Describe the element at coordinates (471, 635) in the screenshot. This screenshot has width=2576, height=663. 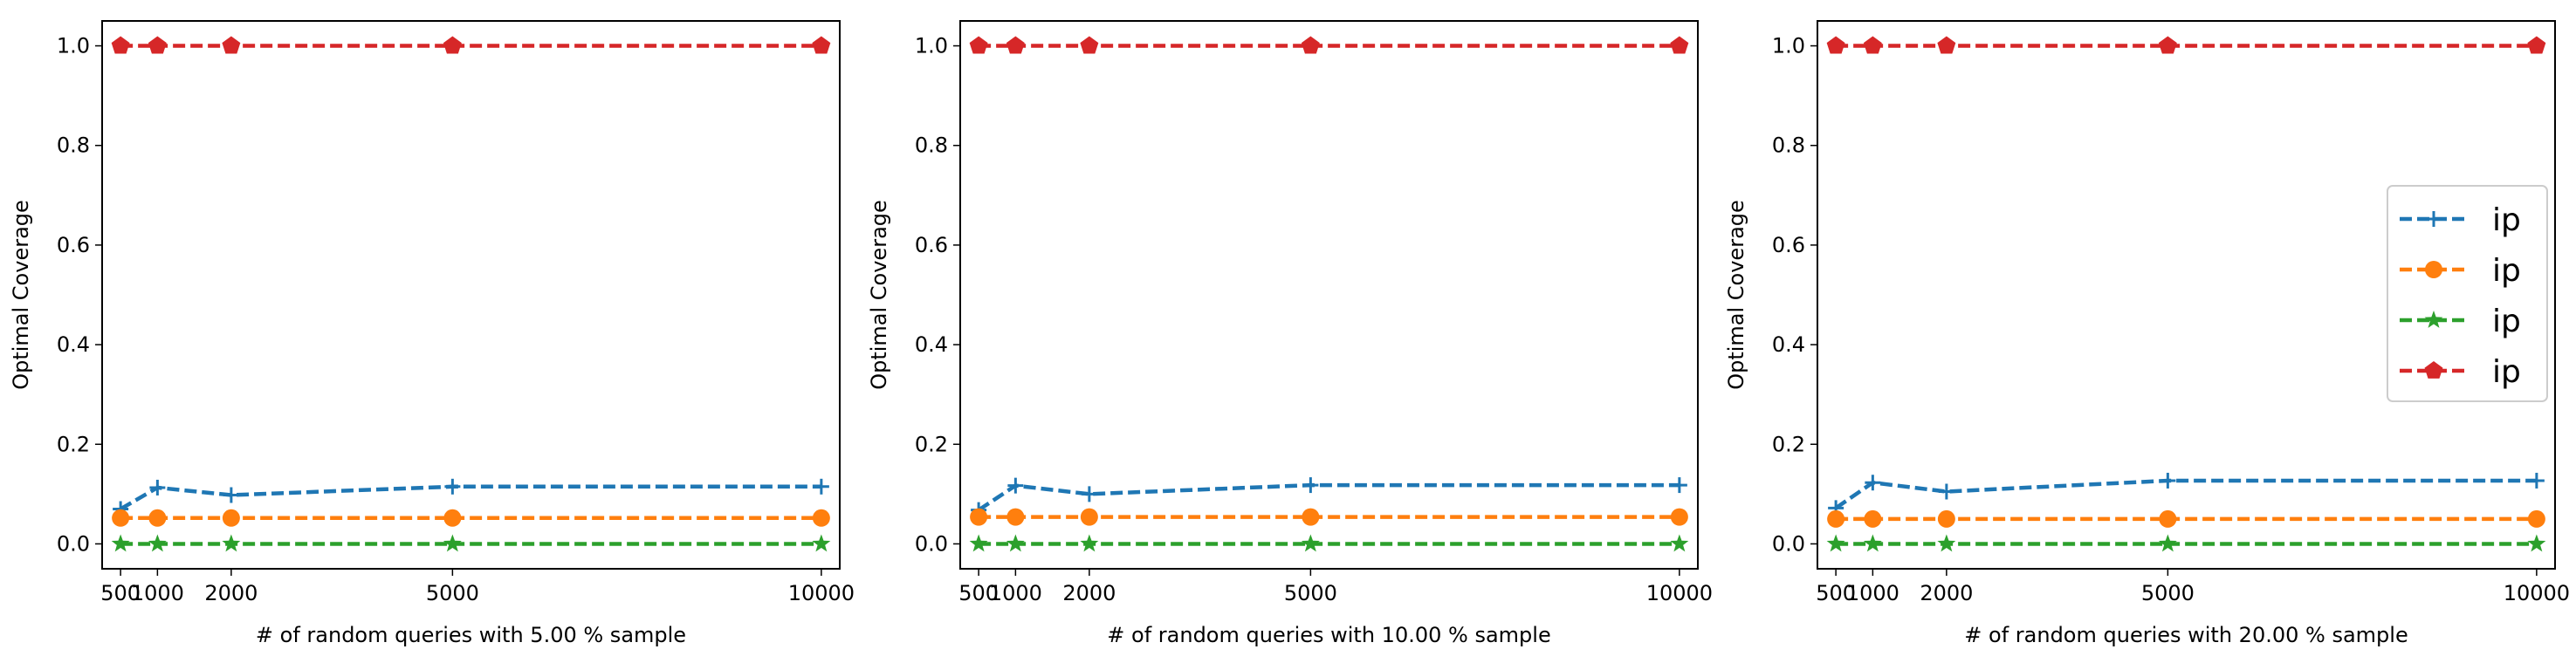
I see `x-axis-label: # of random queries with 5.00 % sample` at that location.